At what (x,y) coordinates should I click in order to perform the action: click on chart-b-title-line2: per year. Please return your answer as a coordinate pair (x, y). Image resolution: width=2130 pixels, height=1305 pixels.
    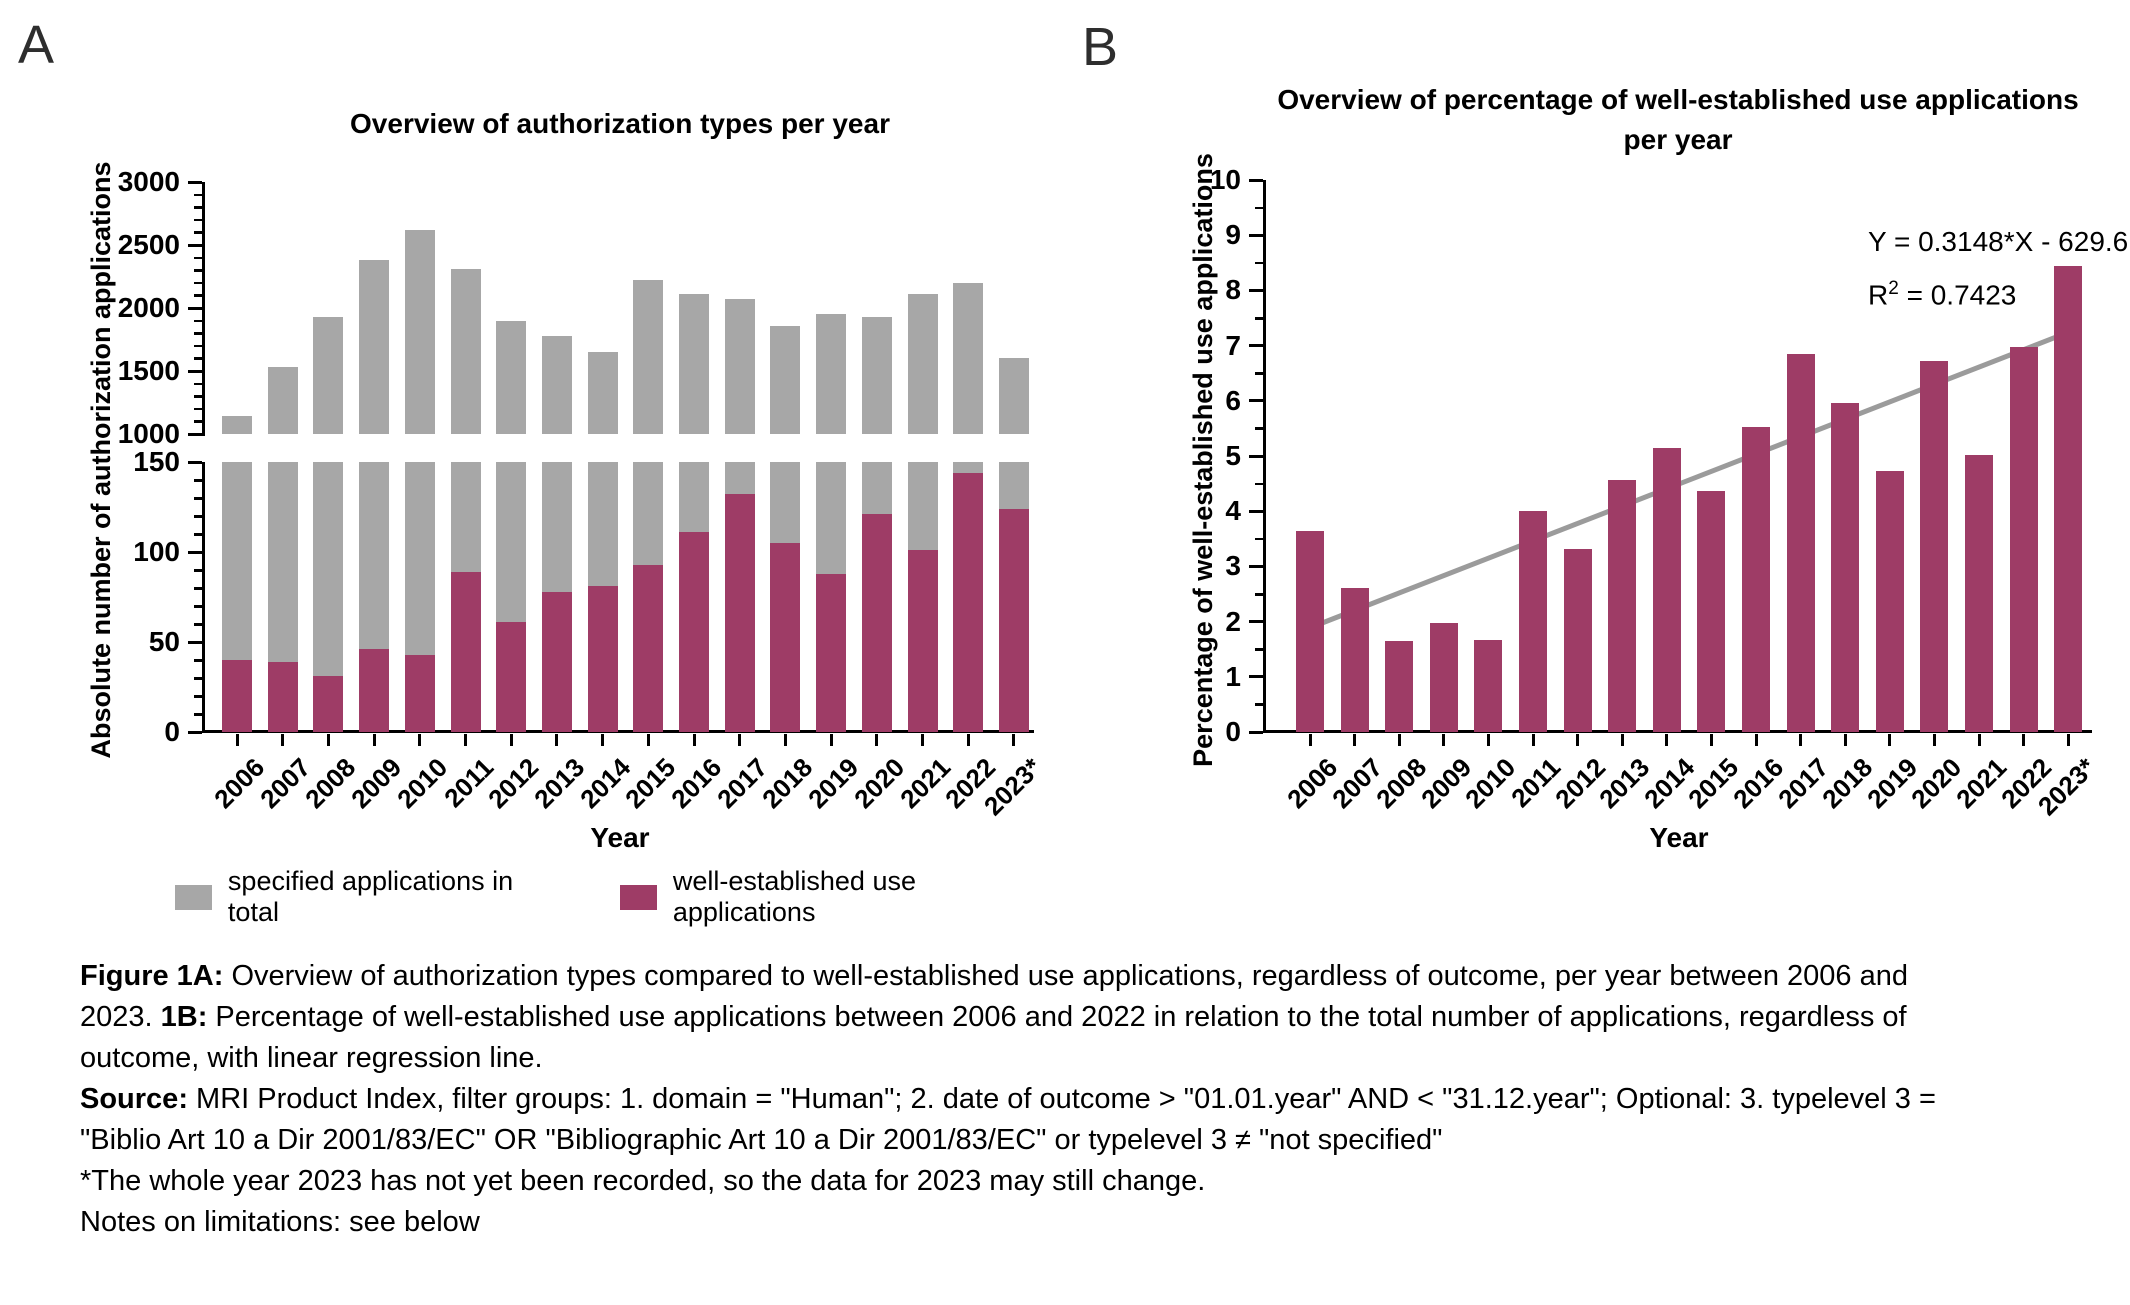
    Looking at the image, I should click on (1678, 139).